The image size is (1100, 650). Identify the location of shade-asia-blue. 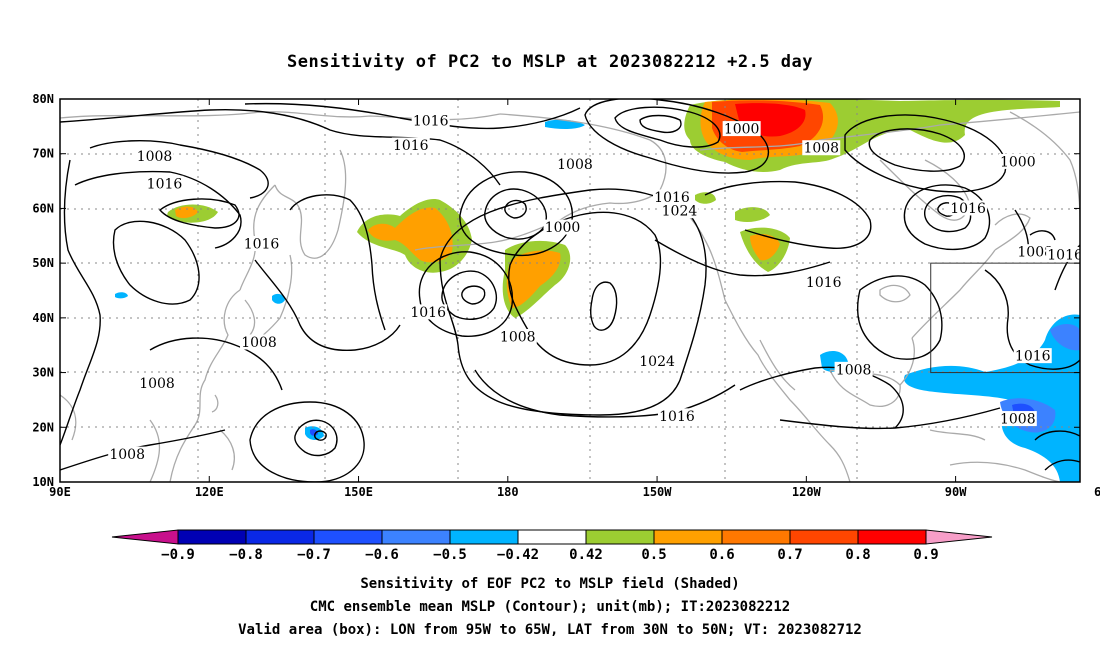
(121, 295).